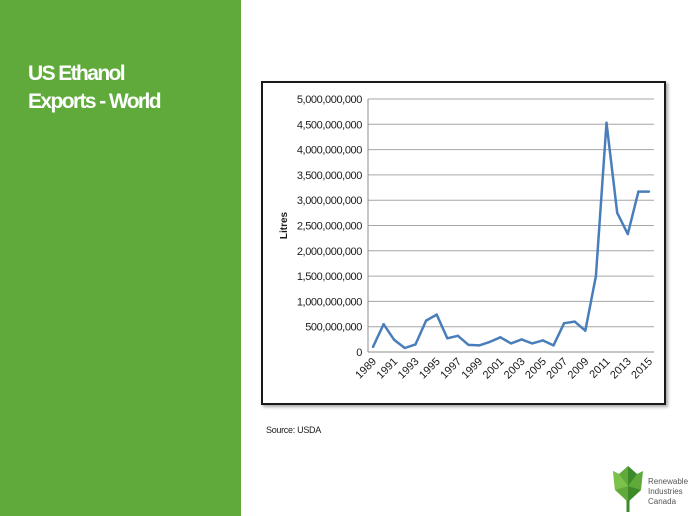 The width and height of the screenshot is (688, 516). Describe the element at coordinates (628, 489) in the screenshot. I see `maple-leaf-icon` at that location.